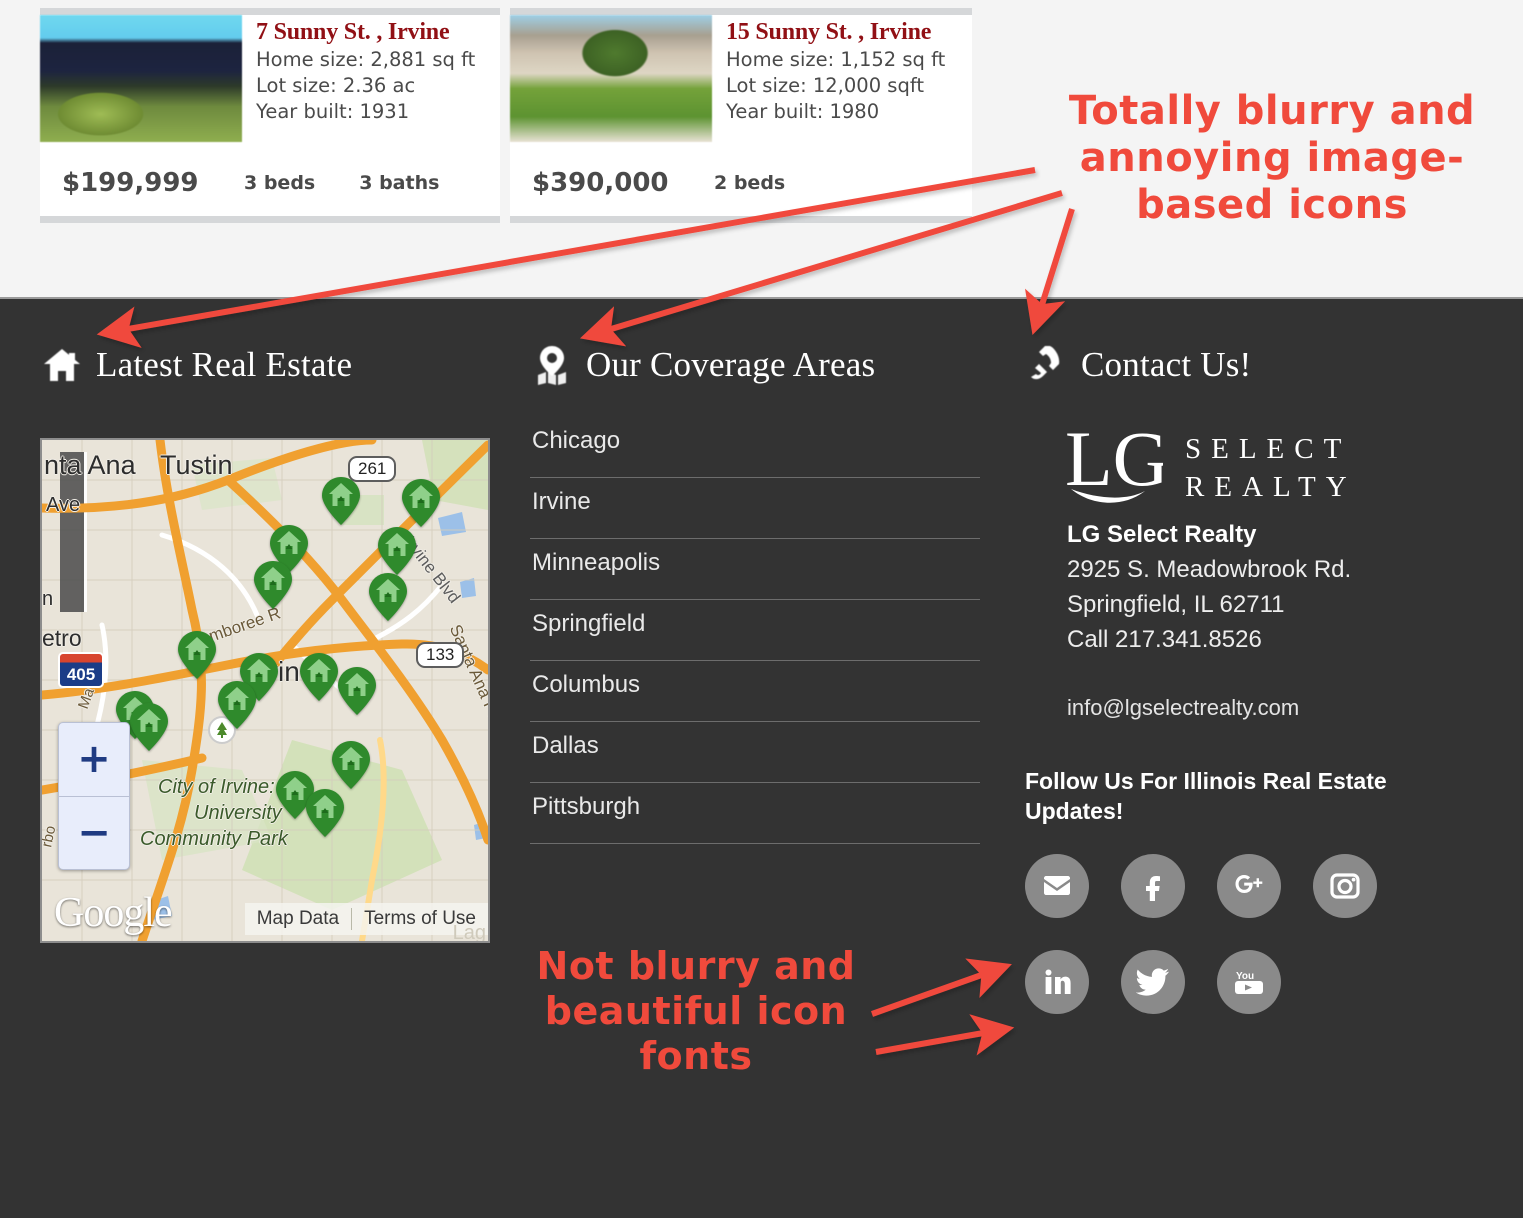 This screenshot has width=1523, height=1218. I want to click on map-data-link: Map Data, so click(298, 918).